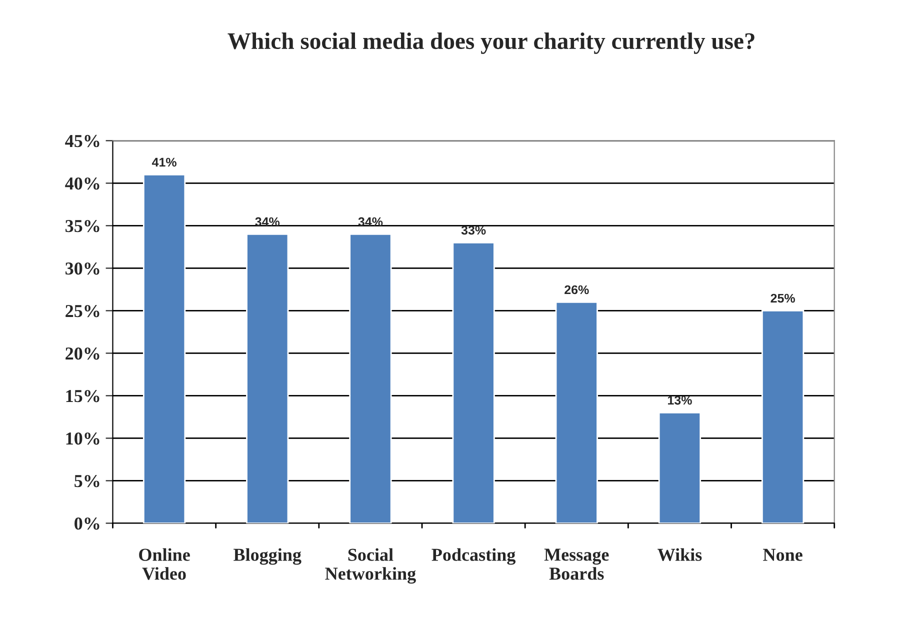 This screenshot has width=902, height=617. I want to click on x-tick-label: Wikis, so click(680, 555).